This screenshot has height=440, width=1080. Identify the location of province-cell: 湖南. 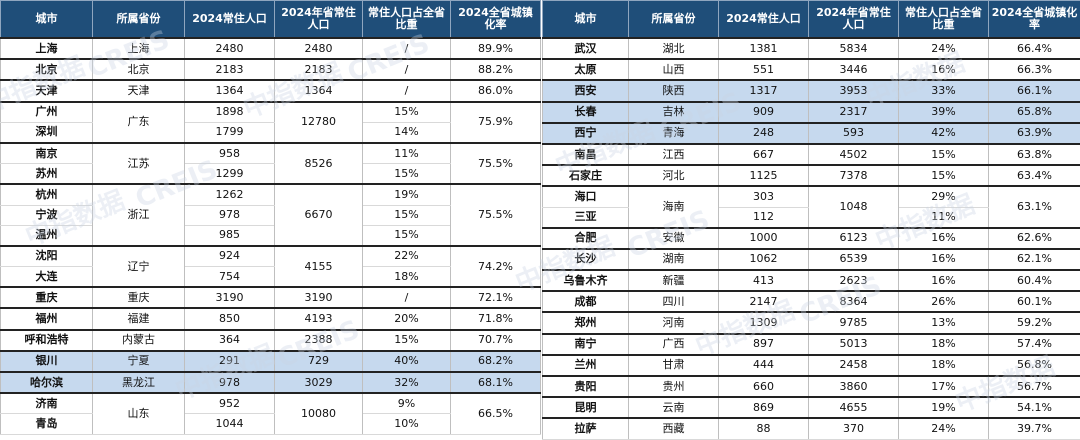
(674, 259).